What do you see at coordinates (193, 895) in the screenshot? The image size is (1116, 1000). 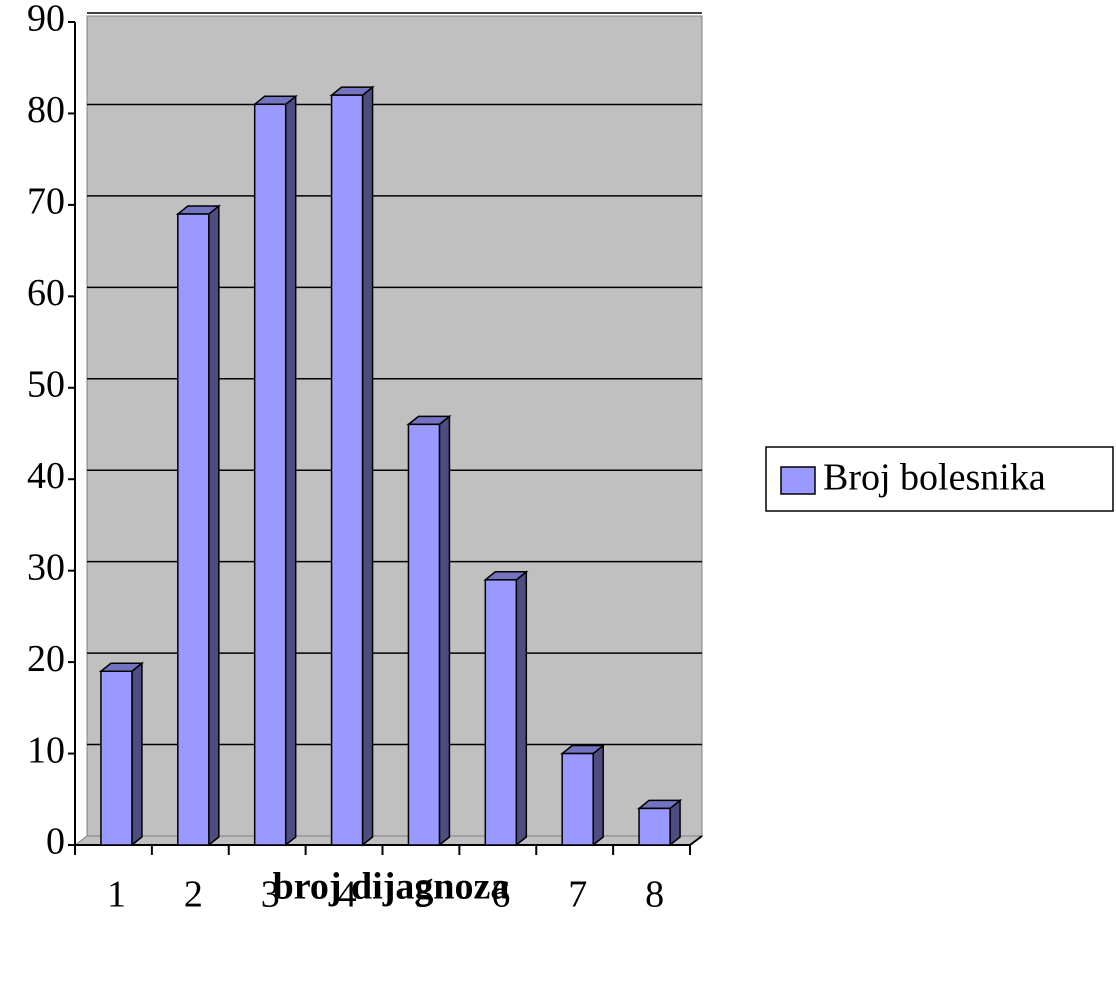 I see `x-tick-label: 2` at bounding box center [193, 895].